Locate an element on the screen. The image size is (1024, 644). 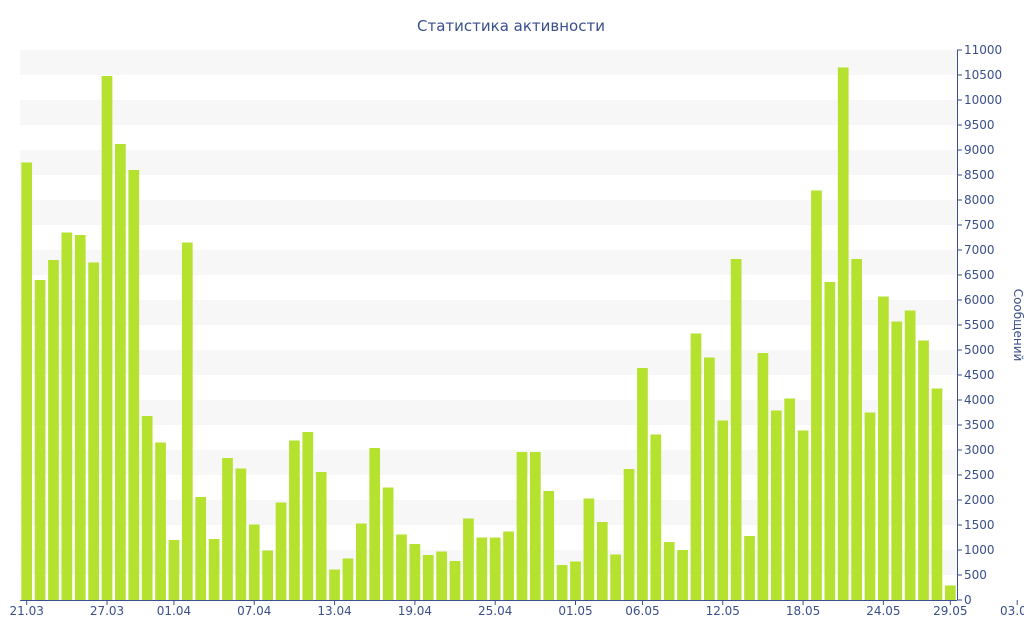
x-tick-label: 27.03 is located at coordinates (107, 611).